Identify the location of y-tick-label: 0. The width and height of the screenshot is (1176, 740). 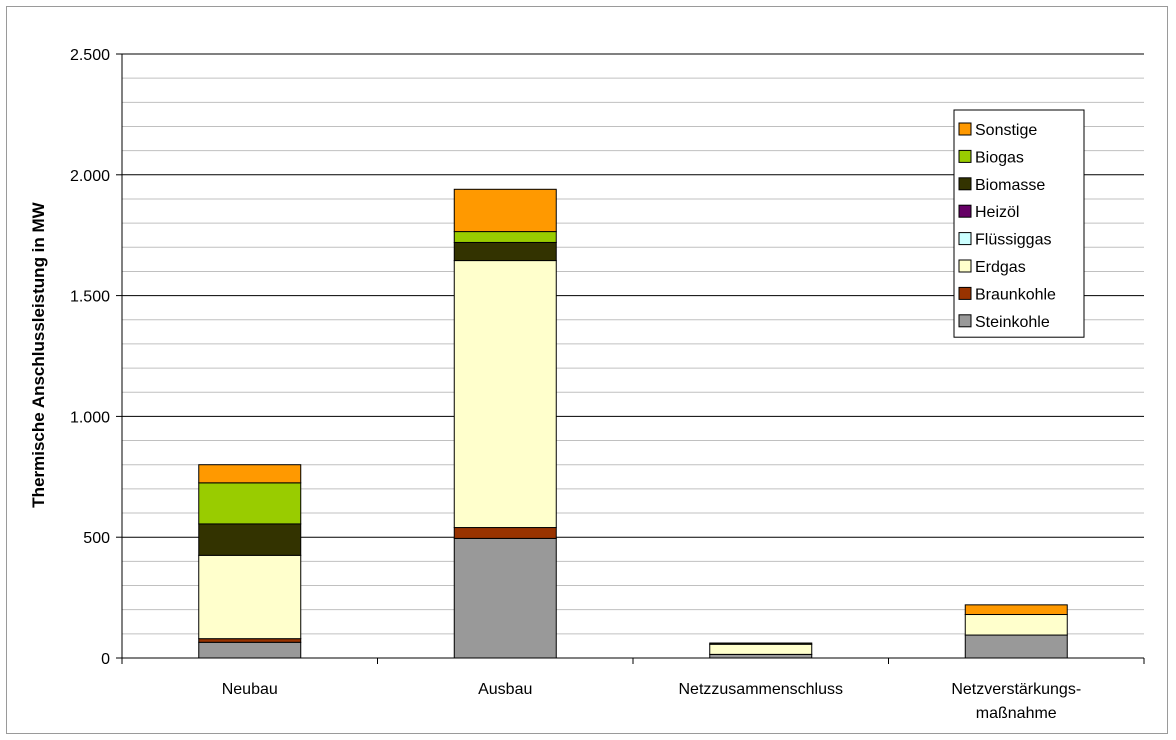
(105, 659).